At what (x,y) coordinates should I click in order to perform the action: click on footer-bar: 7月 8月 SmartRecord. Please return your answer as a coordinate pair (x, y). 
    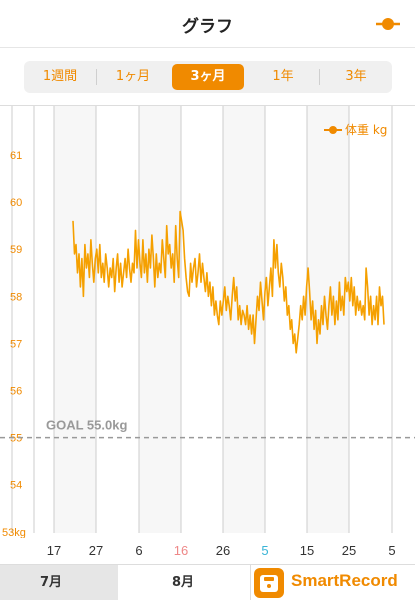
    Looking at the image, I should click on (207, 582).